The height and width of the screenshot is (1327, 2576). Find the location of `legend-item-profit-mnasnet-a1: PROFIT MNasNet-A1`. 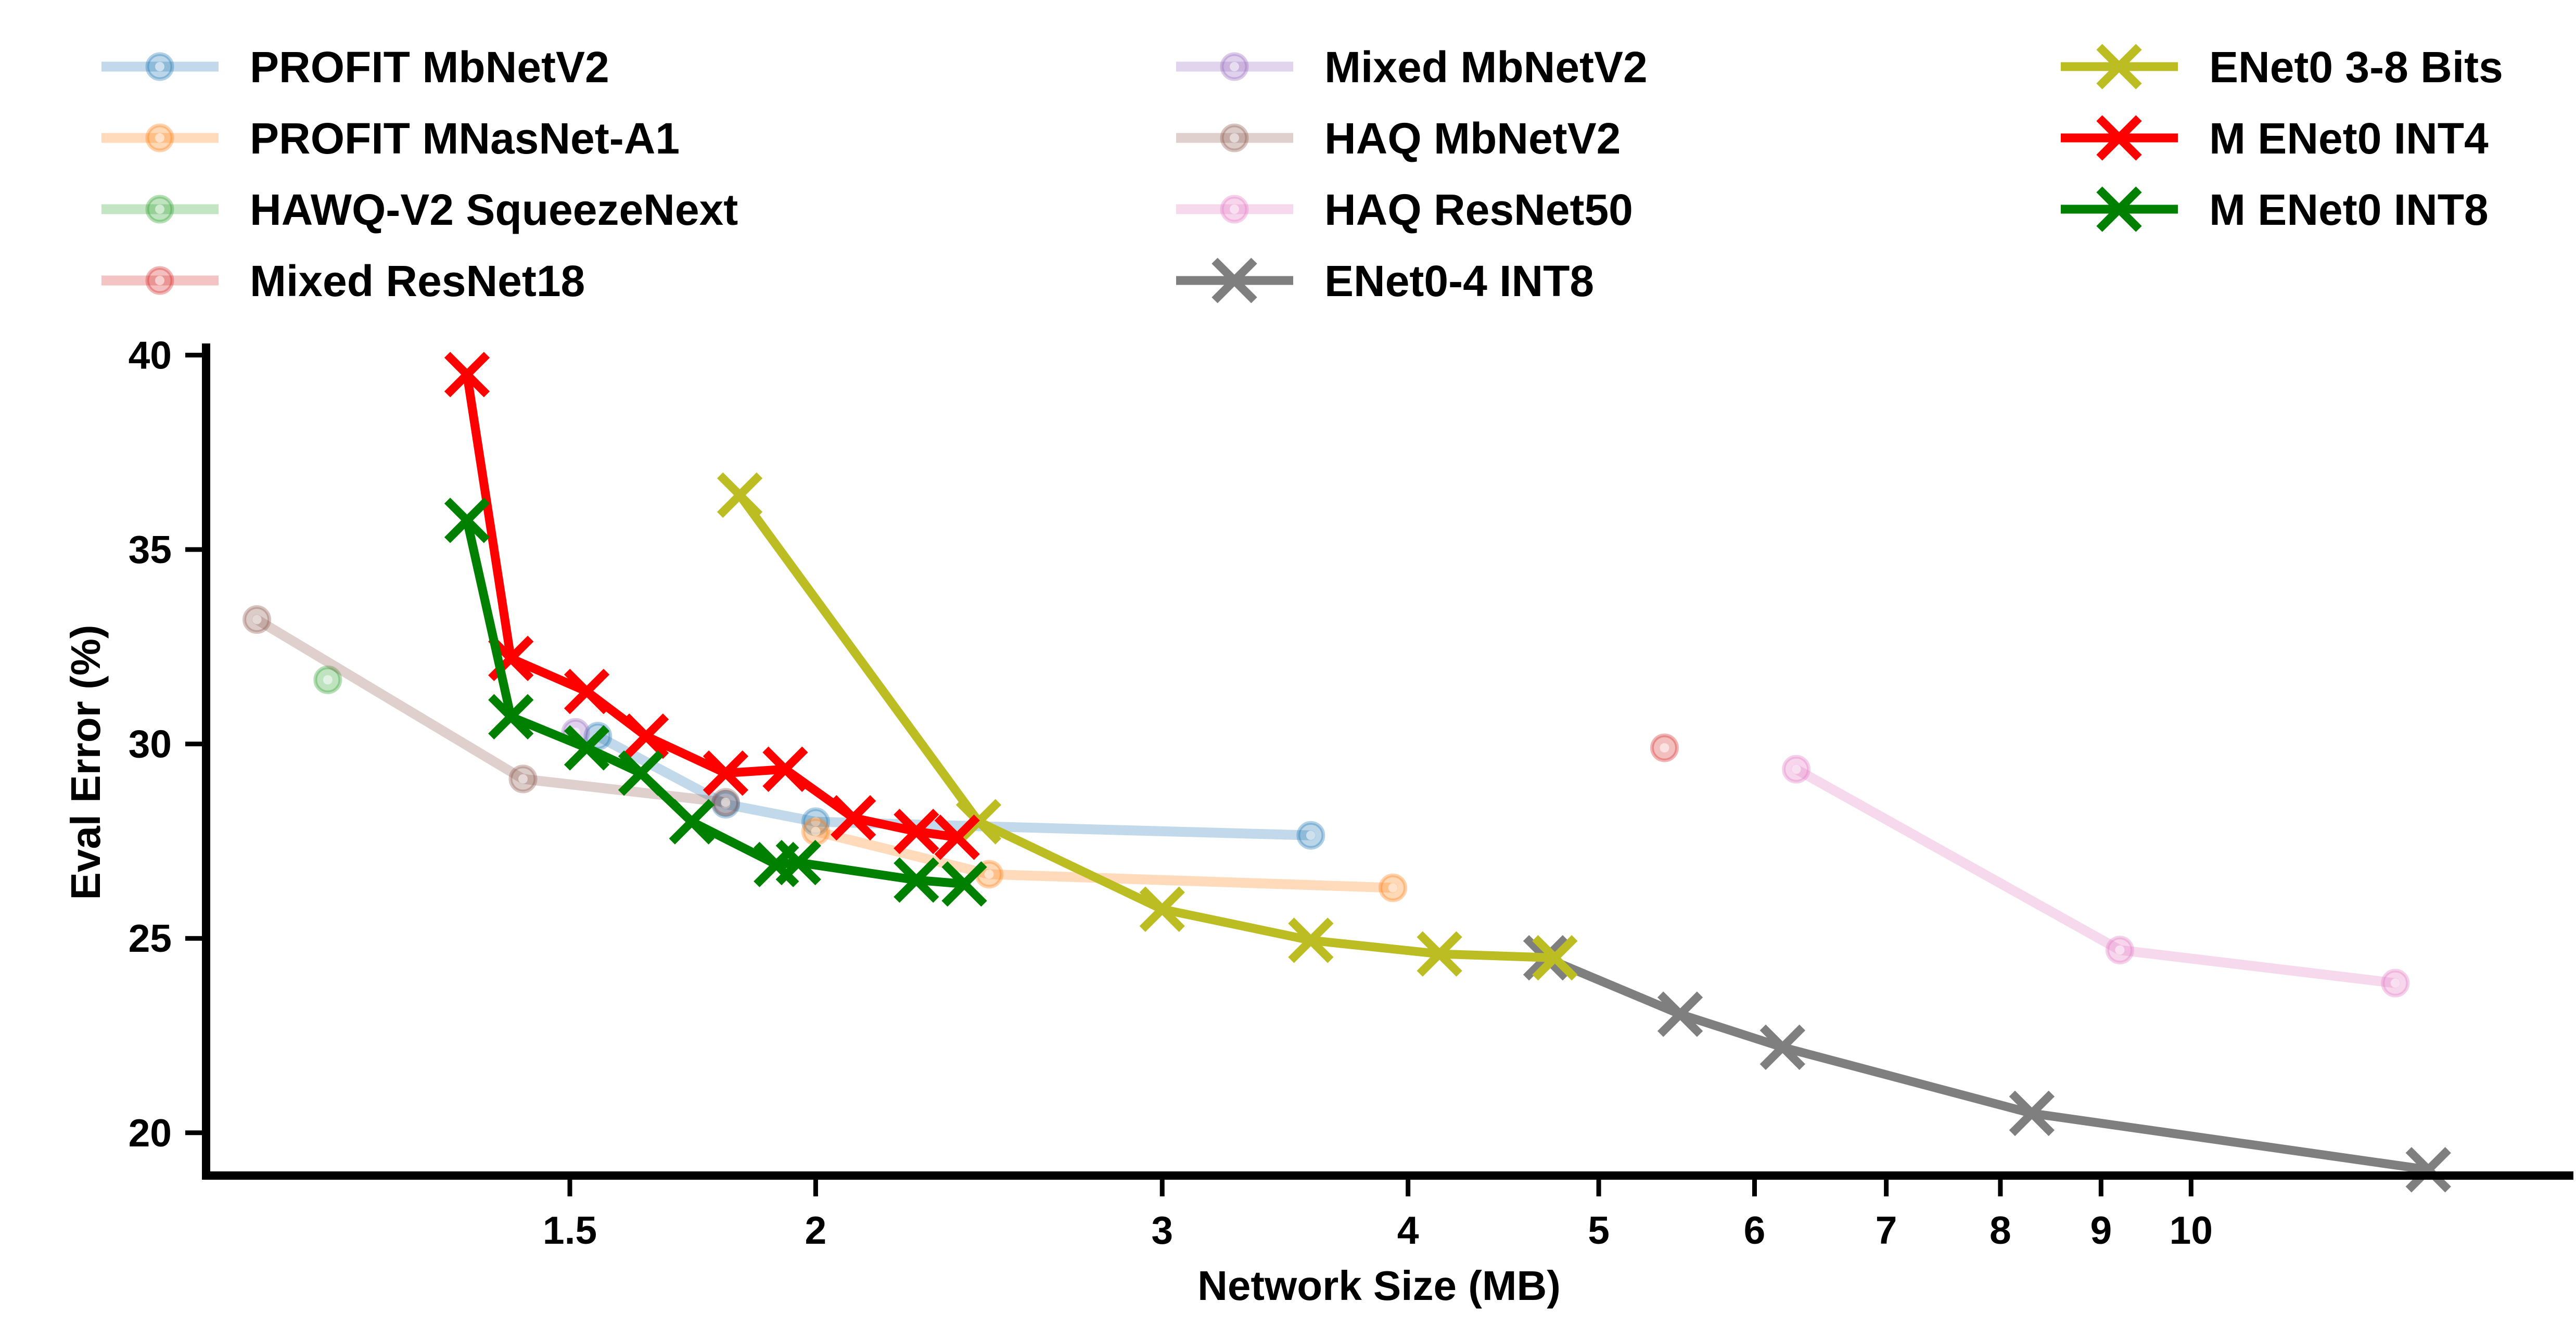

legend-item-profit-mnasnet-a1: PROFIT MNasNet-A1 is located at coordinates (390, 138).